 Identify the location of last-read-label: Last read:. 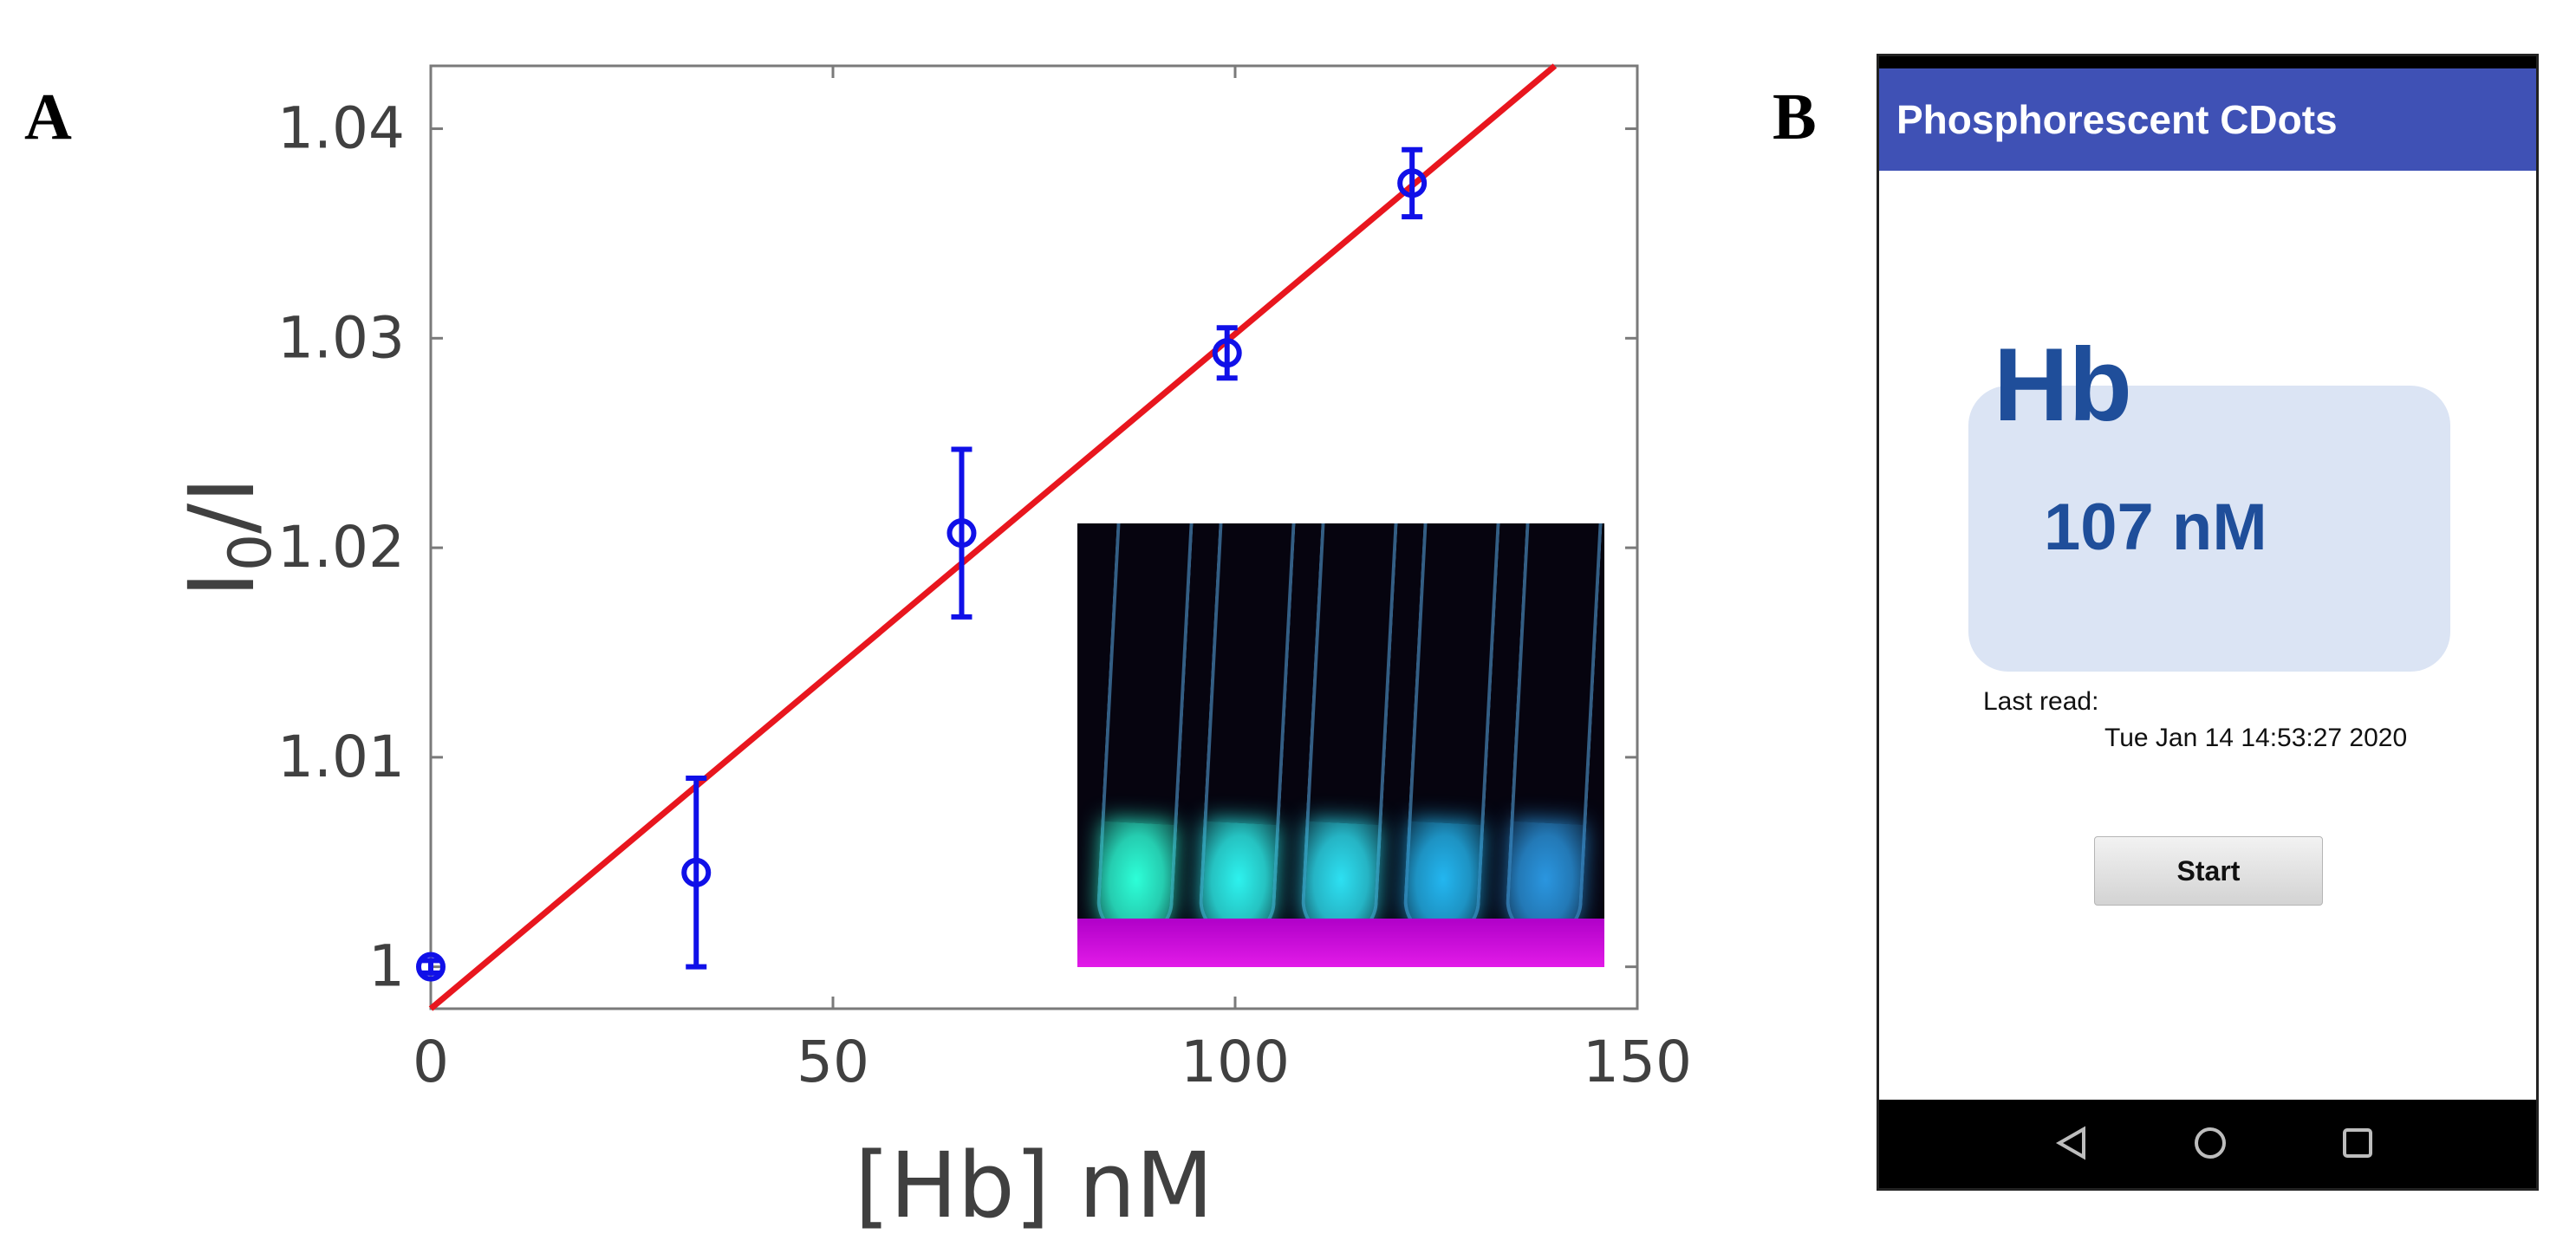
(2041, 701).